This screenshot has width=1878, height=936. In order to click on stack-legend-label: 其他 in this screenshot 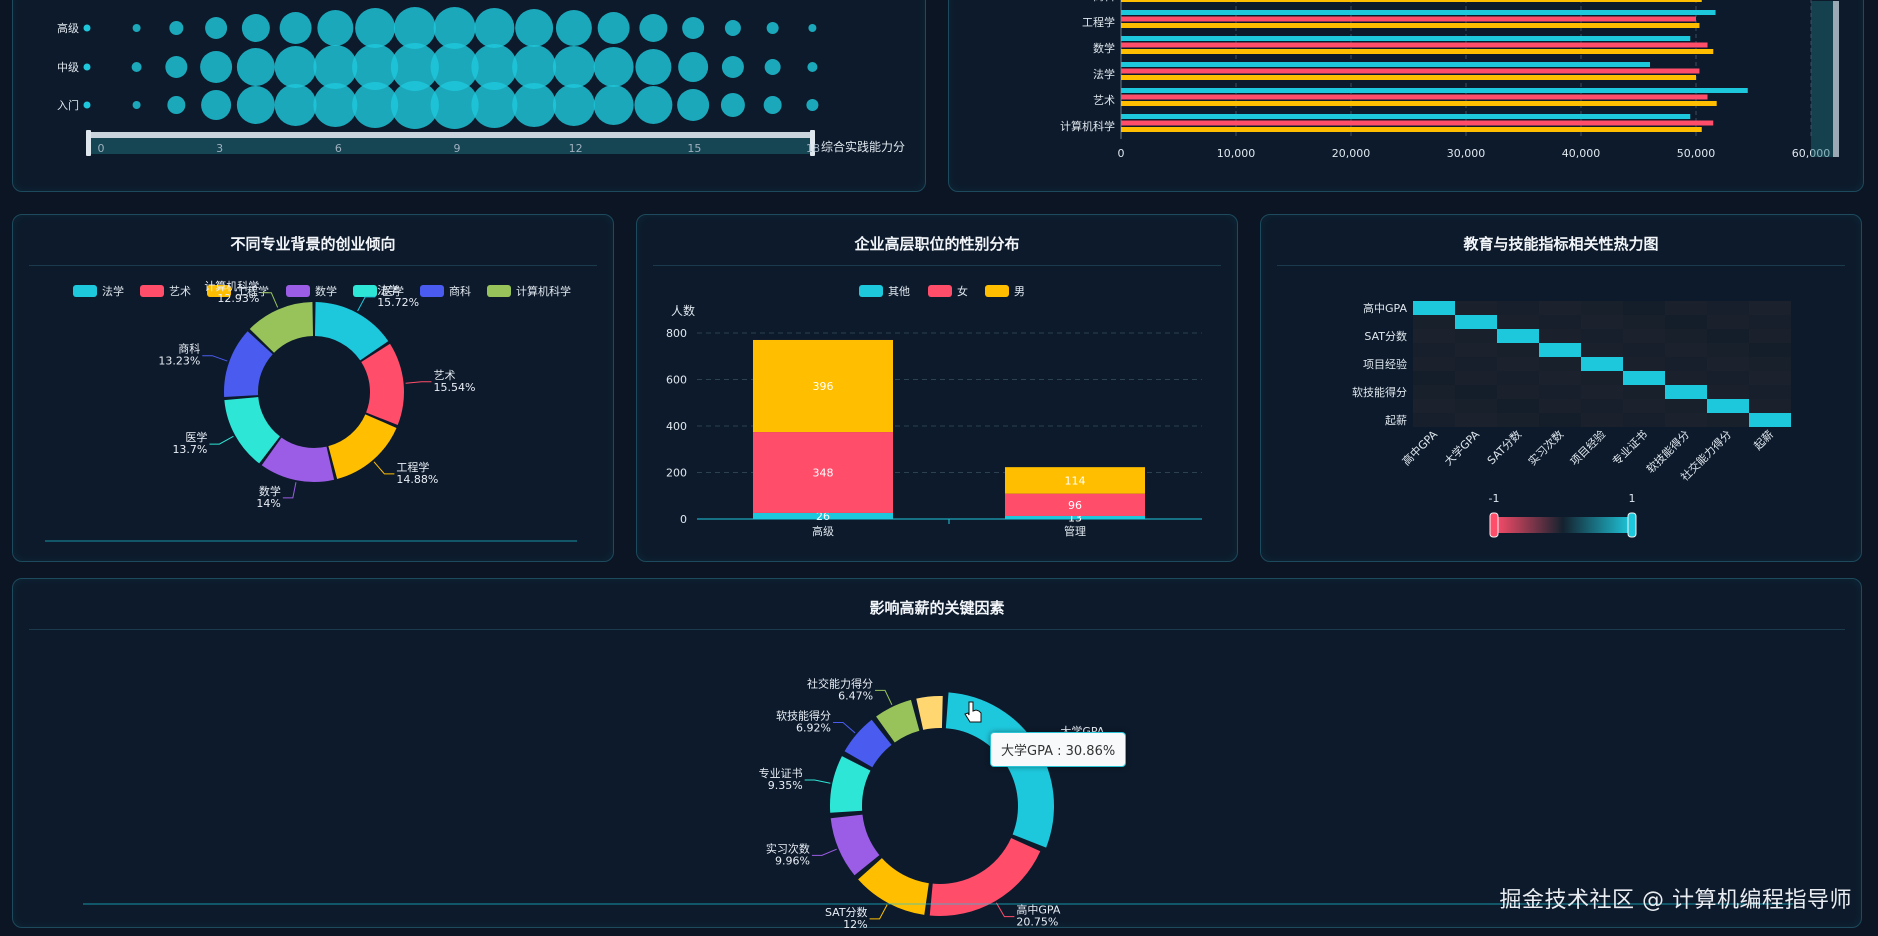, I will do `click(899, 291)`.